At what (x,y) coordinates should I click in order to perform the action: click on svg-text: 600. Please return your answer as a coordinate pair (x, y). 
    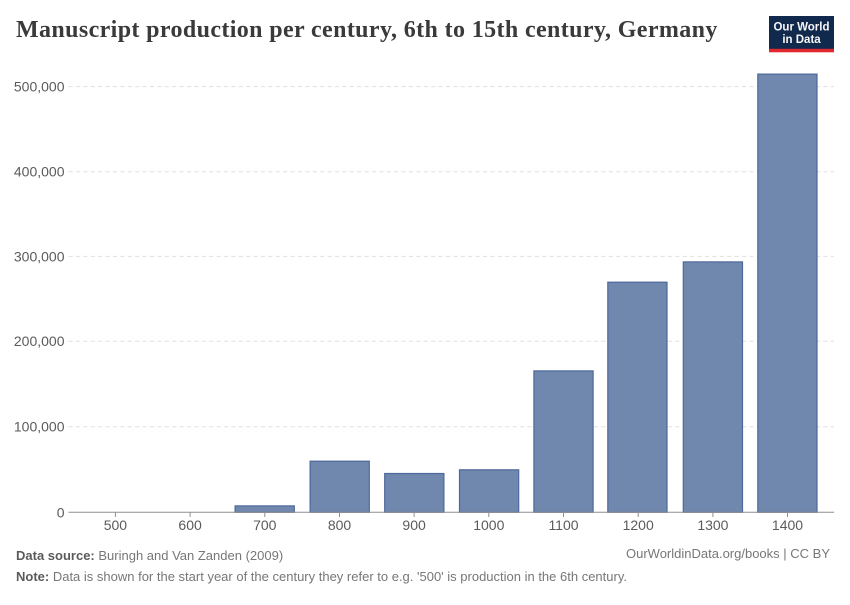
    Looking at the image, I should click on (190, 525).